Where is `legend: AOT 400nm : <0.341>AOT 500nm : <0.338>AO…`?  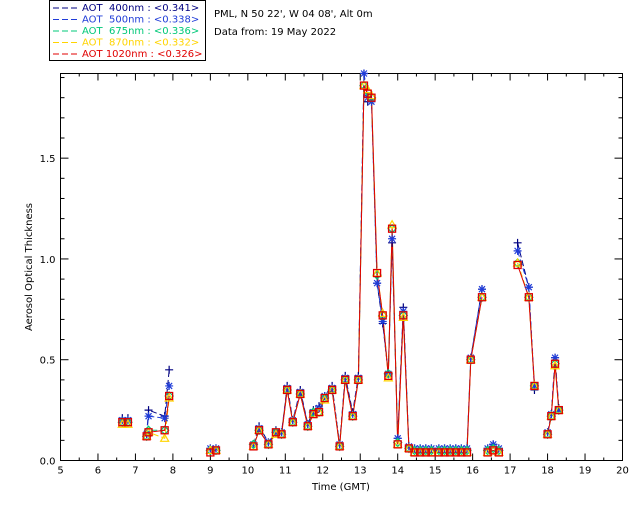
legend: AOT 400nm : <0.341>AOT 500nm : <0.338>AO… is located at coordinates (127, 30).